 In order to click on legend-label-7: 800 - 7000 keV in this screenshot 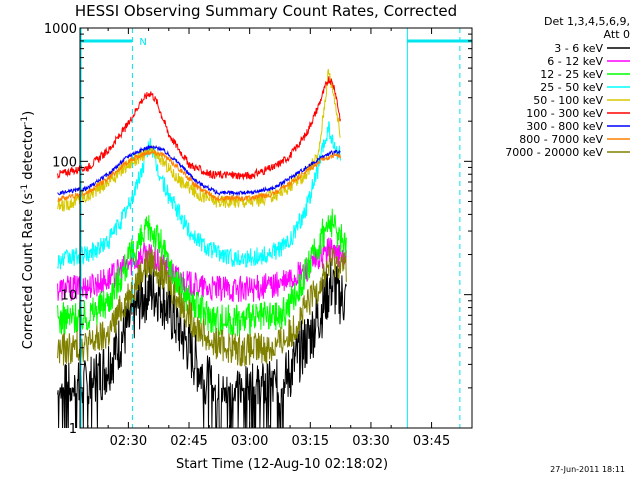, I will do `click(561, 139)`.